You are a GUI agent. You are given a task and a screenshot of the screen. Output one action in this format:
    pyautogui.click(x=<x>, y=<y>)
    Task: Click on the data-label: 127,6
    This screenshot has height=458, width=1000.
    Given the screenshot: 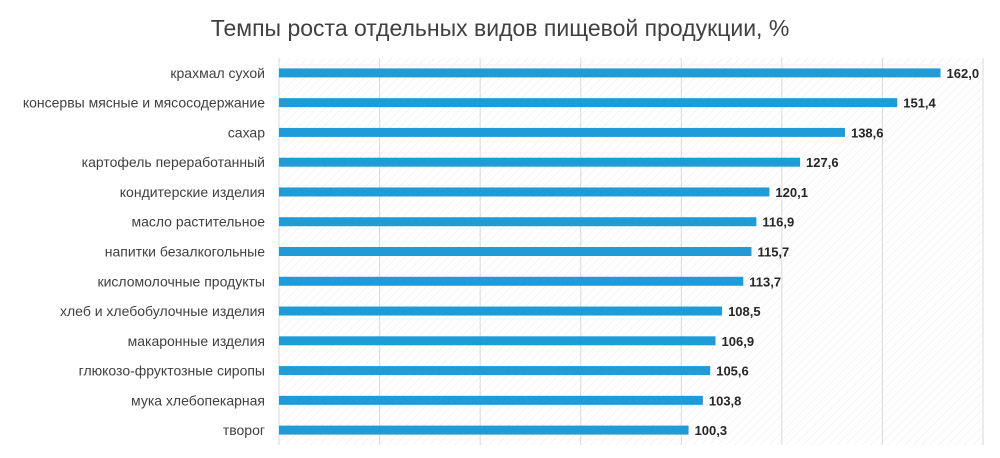 What is the action you would take?
    pyautogui.click(x=822, y=162)
    